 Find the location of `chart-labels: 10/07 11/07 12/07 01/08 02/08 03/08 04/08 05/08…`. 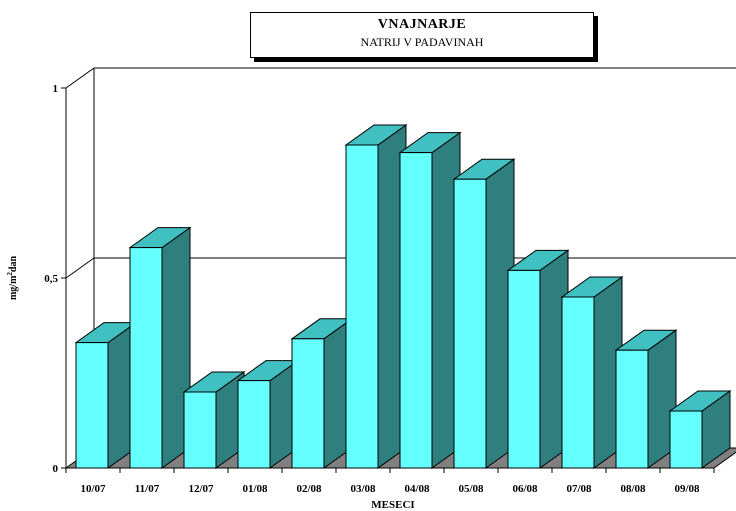

chart-labels: 10/07 11/07 12/07 01/08 02/08 03/08 04/08 05/08… is located at coordinates (390, 481).